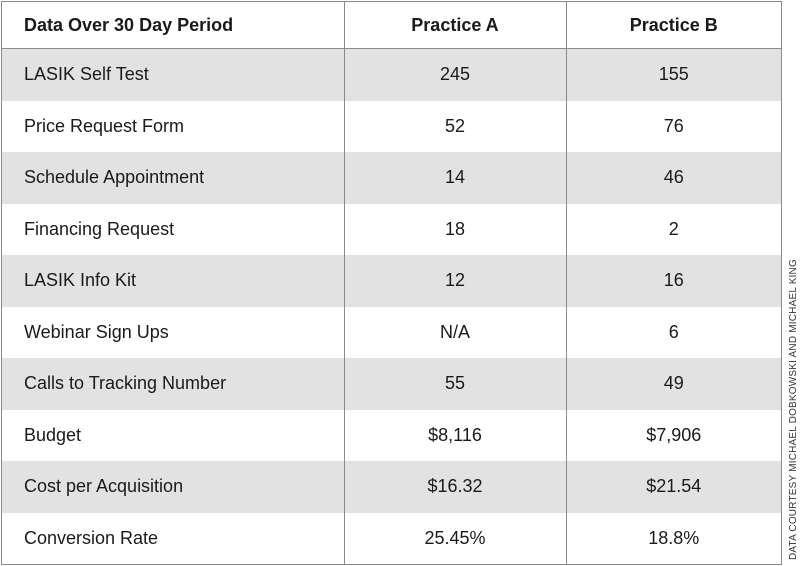 This screenshot has height=566, width=802. I want to click on table-row: Webinar Sign Ups N/A 6, so click(391, 332).